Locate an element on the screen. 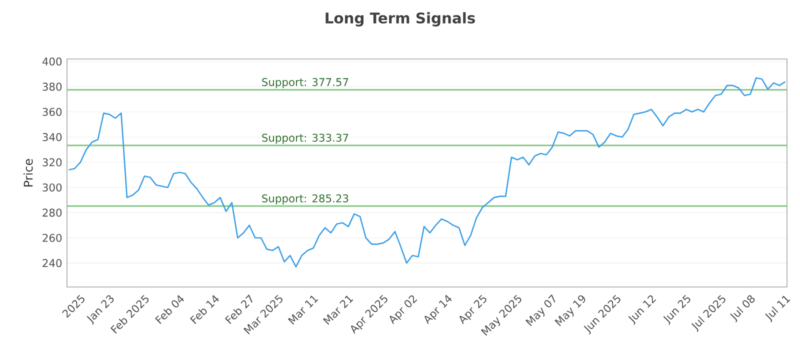 This screenshot has width=800, height=350. x-tick-label: Jun 12 is located at coordinates (642, 310).